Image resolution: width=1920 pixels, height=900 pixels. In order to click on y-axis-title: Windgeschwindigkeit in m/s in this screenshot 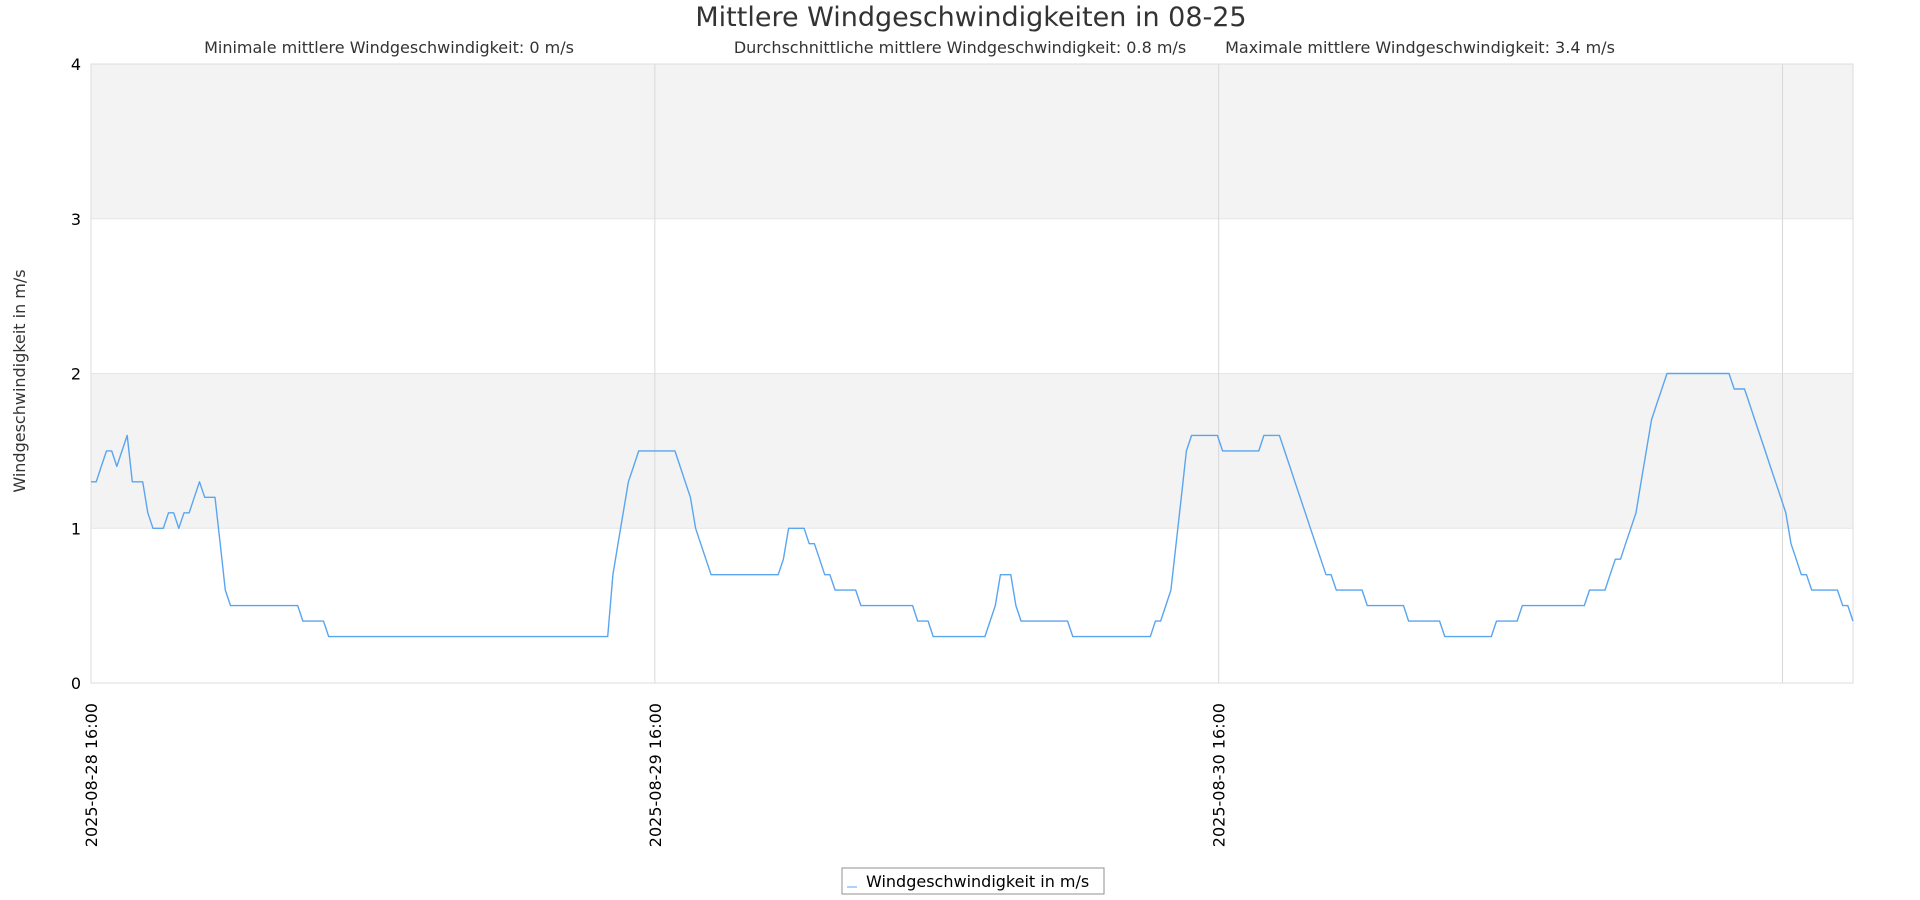, I will do `click(19, 380)`.